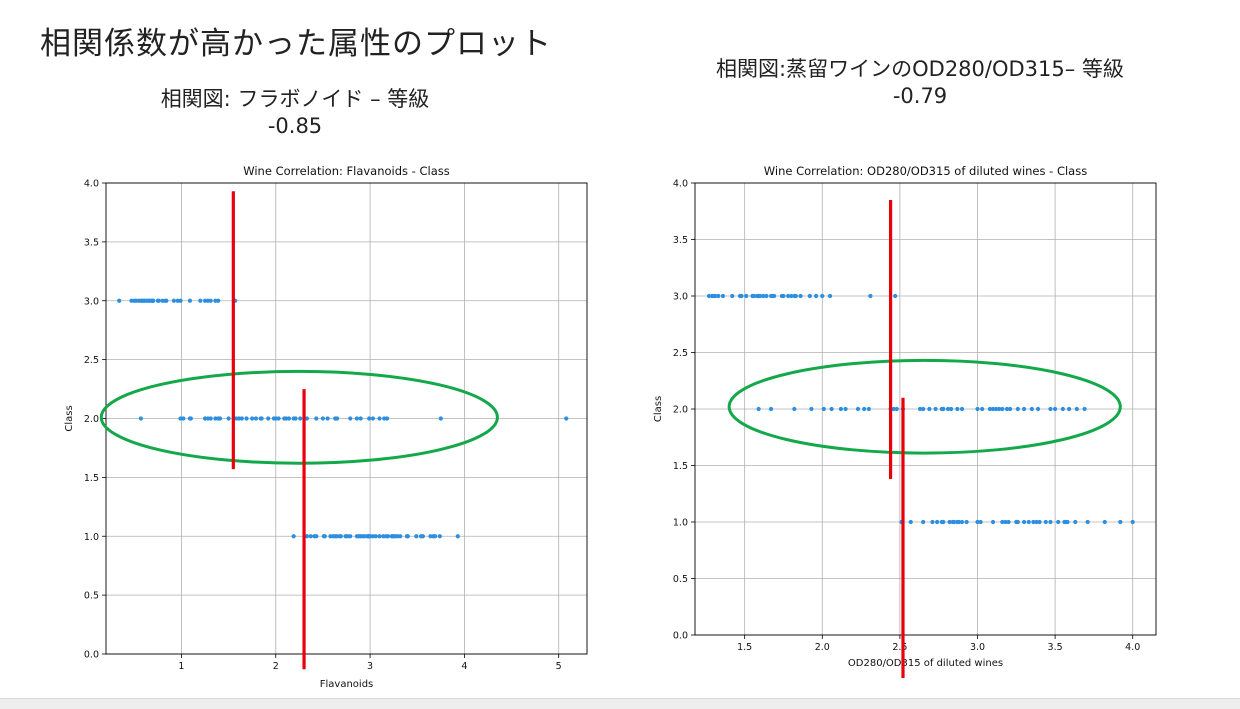 The image size is (1240, 709). I want to click on chart2-ytick-label: 4.0, so click(680, 184).